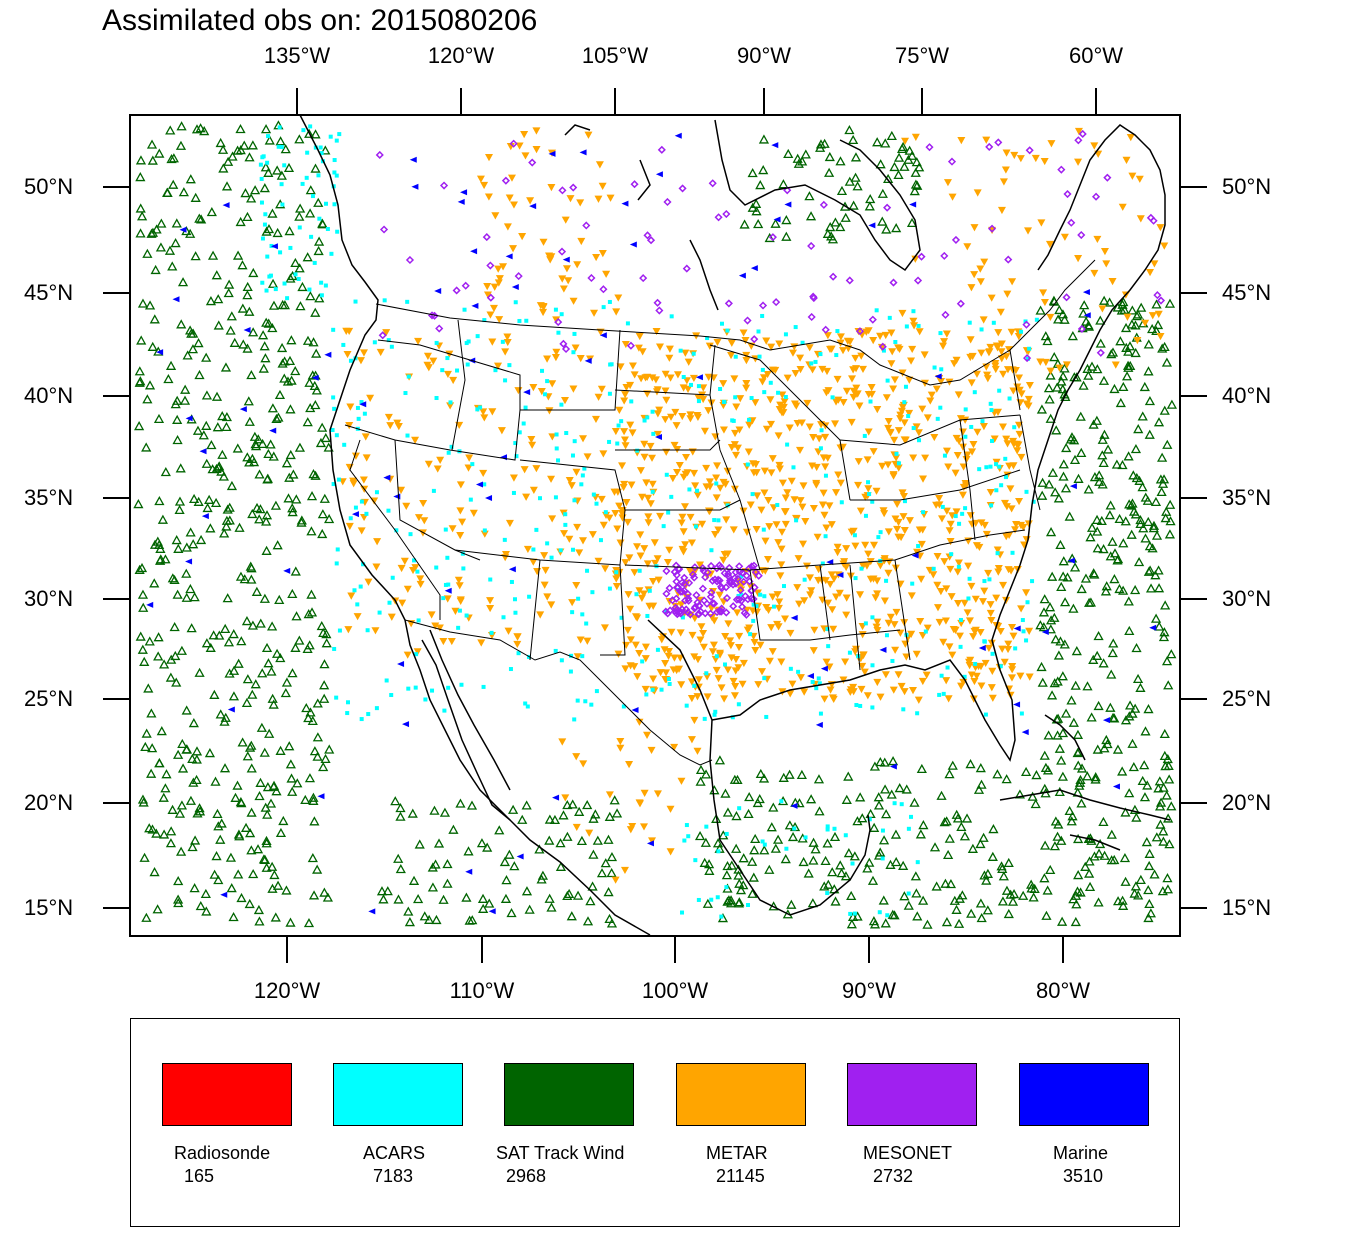  Describe the element at coordinates (741, 1124) in the screenshot. I see `legend-item-metar: METAR 21145` at that location.